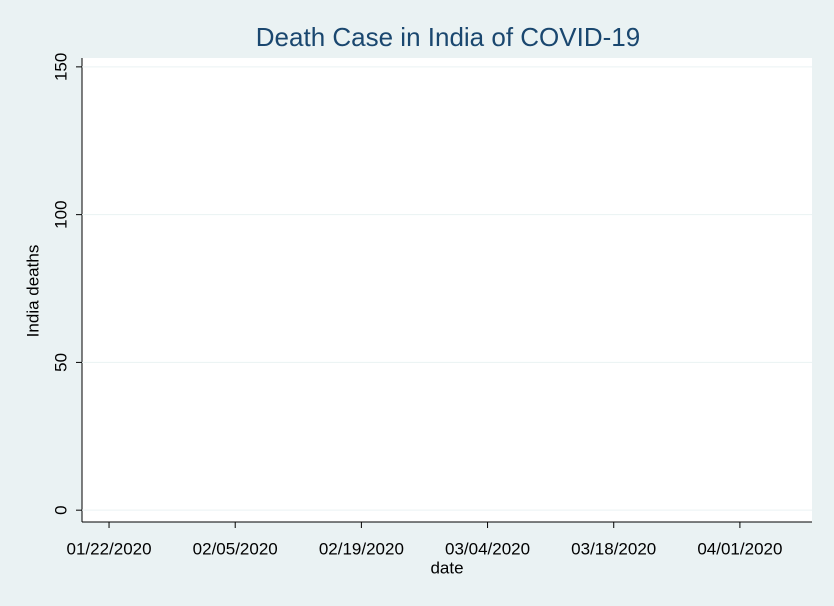 The height and width of the screenshot is (606, 834). I want to click on x-axis-label: date, so click(446, 567).